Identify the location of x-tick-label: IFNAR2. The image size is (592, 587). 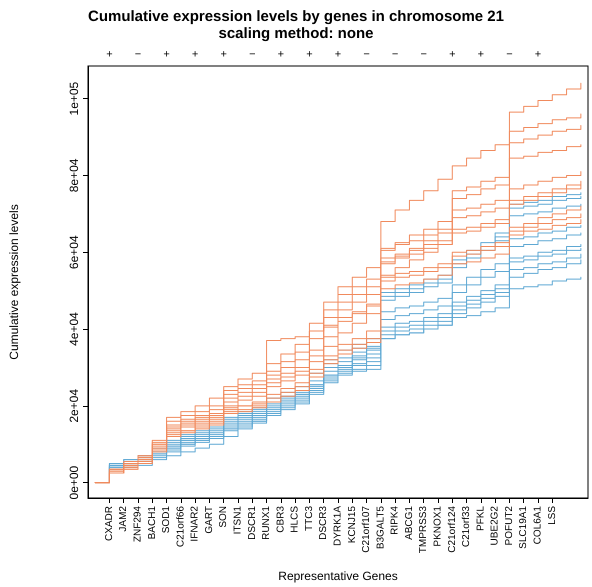
(195, 524).